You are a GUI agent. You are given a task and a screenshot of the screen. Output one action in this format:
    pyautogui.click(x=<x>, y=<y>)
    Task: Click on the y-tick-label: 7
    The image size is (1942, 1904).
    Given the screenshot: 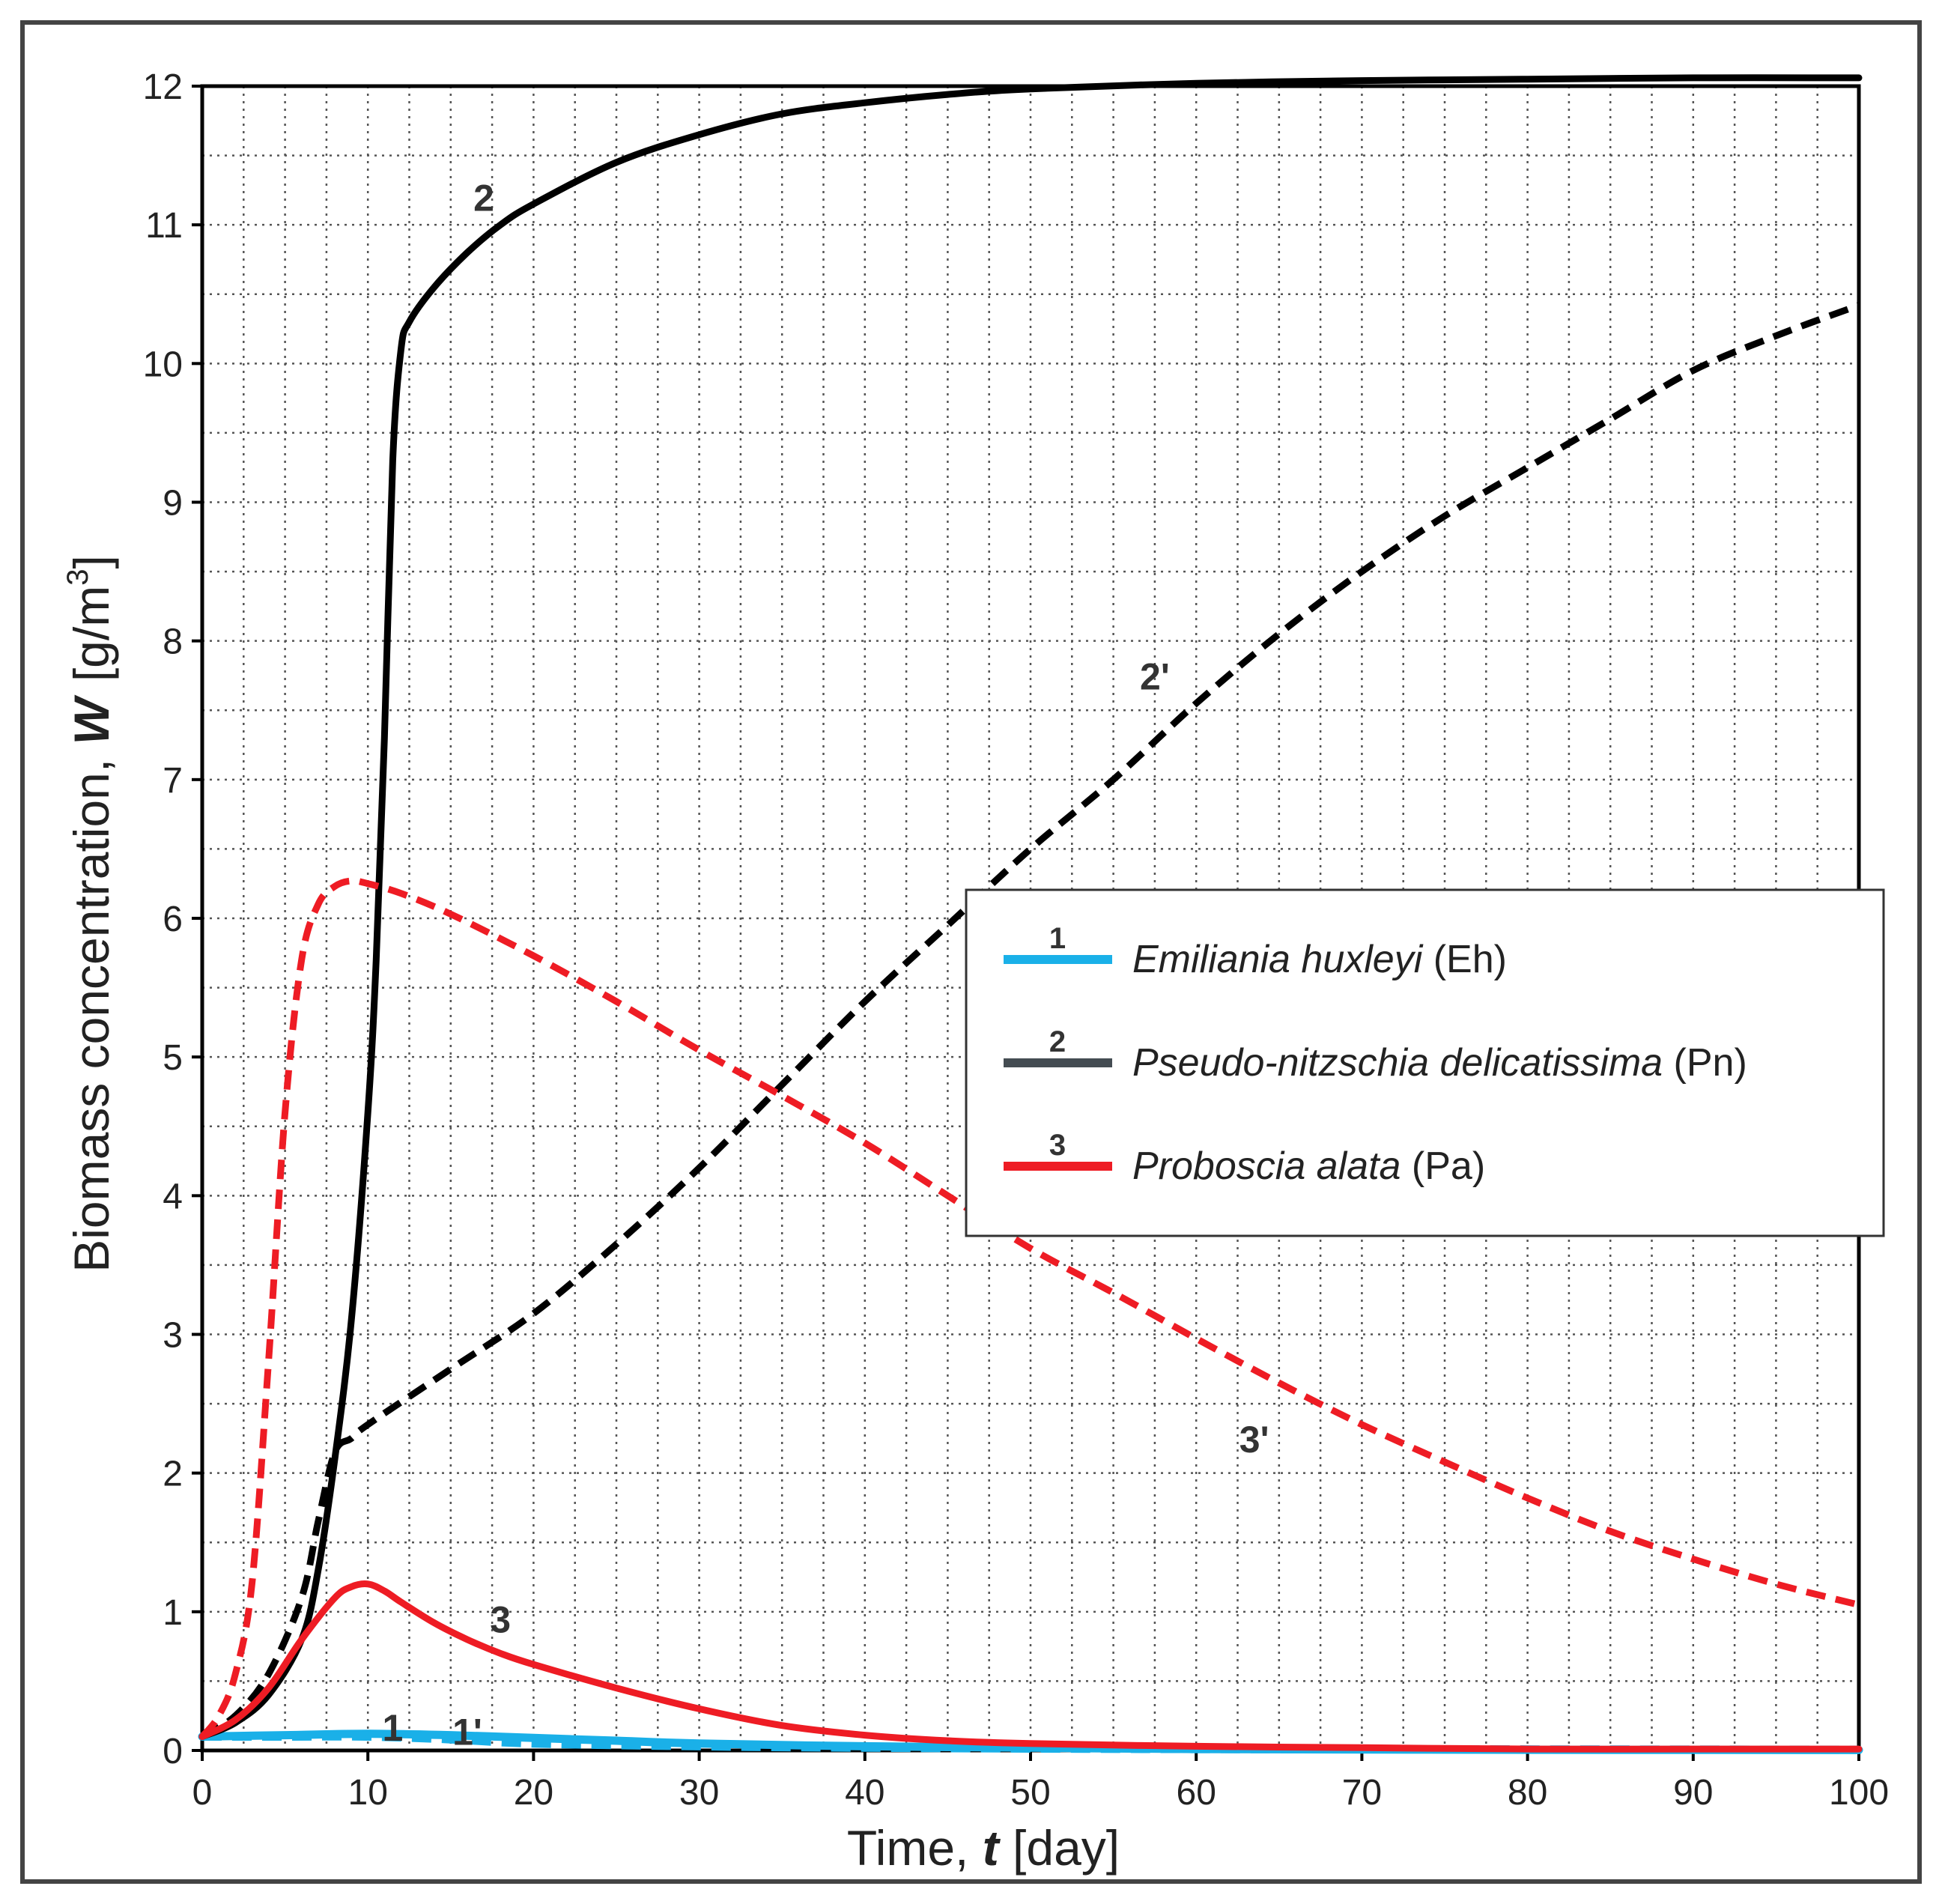 What is the action you would take?
    pyautogui.click(x=173, y=781)
    